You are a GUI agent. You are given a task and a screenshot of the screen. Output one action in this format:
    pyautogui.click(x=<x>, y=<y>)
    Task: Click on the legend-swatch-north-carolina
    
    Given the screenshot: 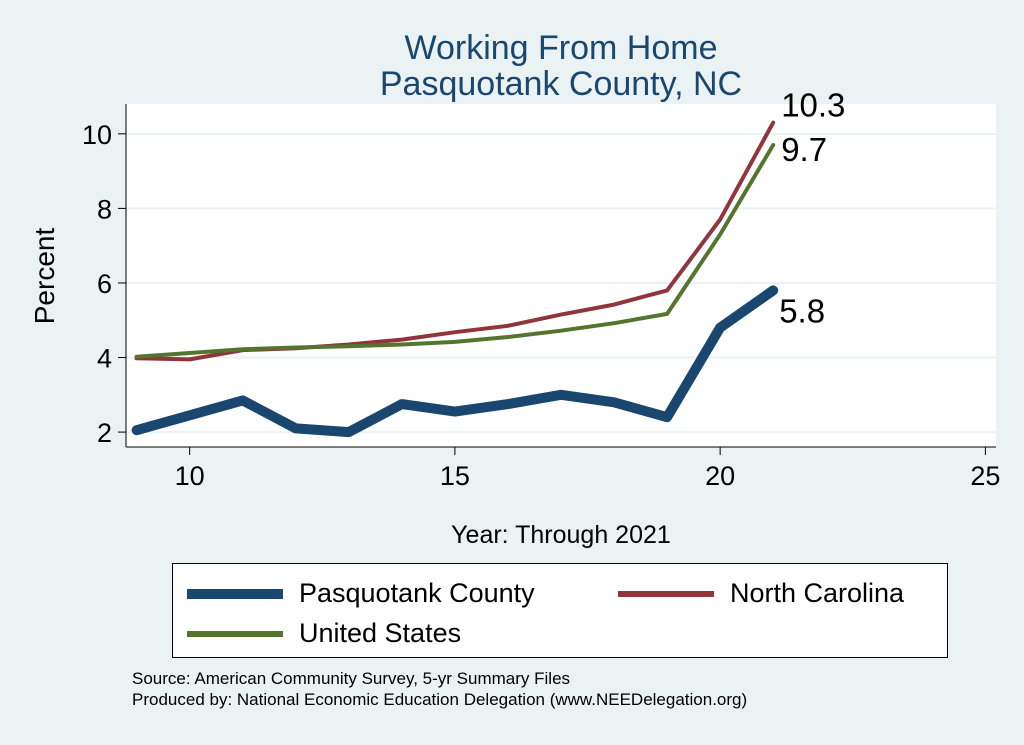 What is the action you would take?
    pyautogui.click(x=666, y=593)
    